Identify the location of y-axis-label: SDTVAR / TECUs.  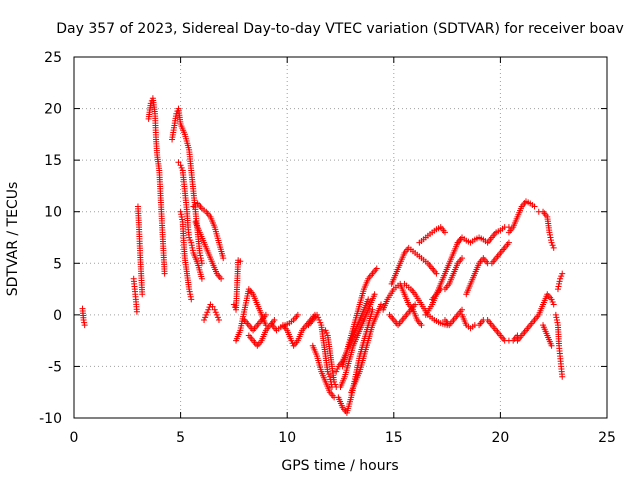
(13, 239).